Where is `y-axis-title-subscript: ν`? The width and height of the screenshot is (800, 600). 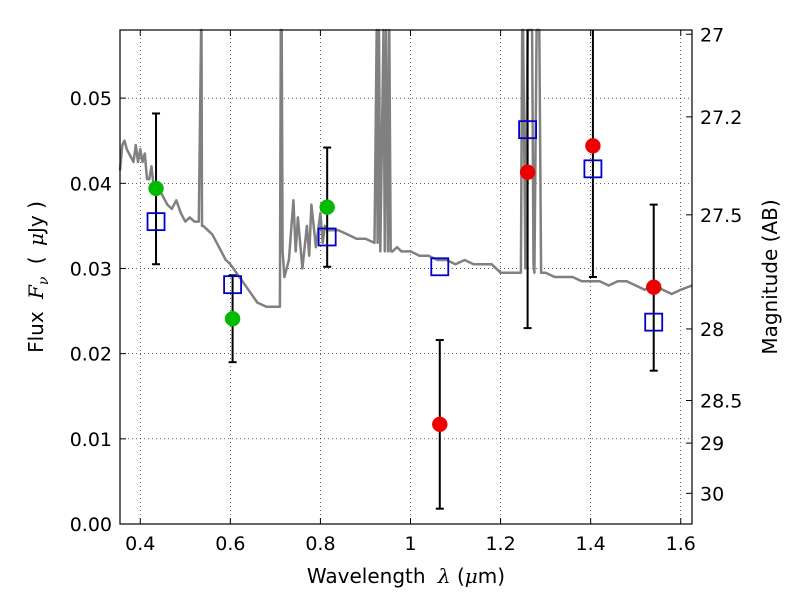
y-axis-title-subscript: ν is located at coordinates (44, 280).